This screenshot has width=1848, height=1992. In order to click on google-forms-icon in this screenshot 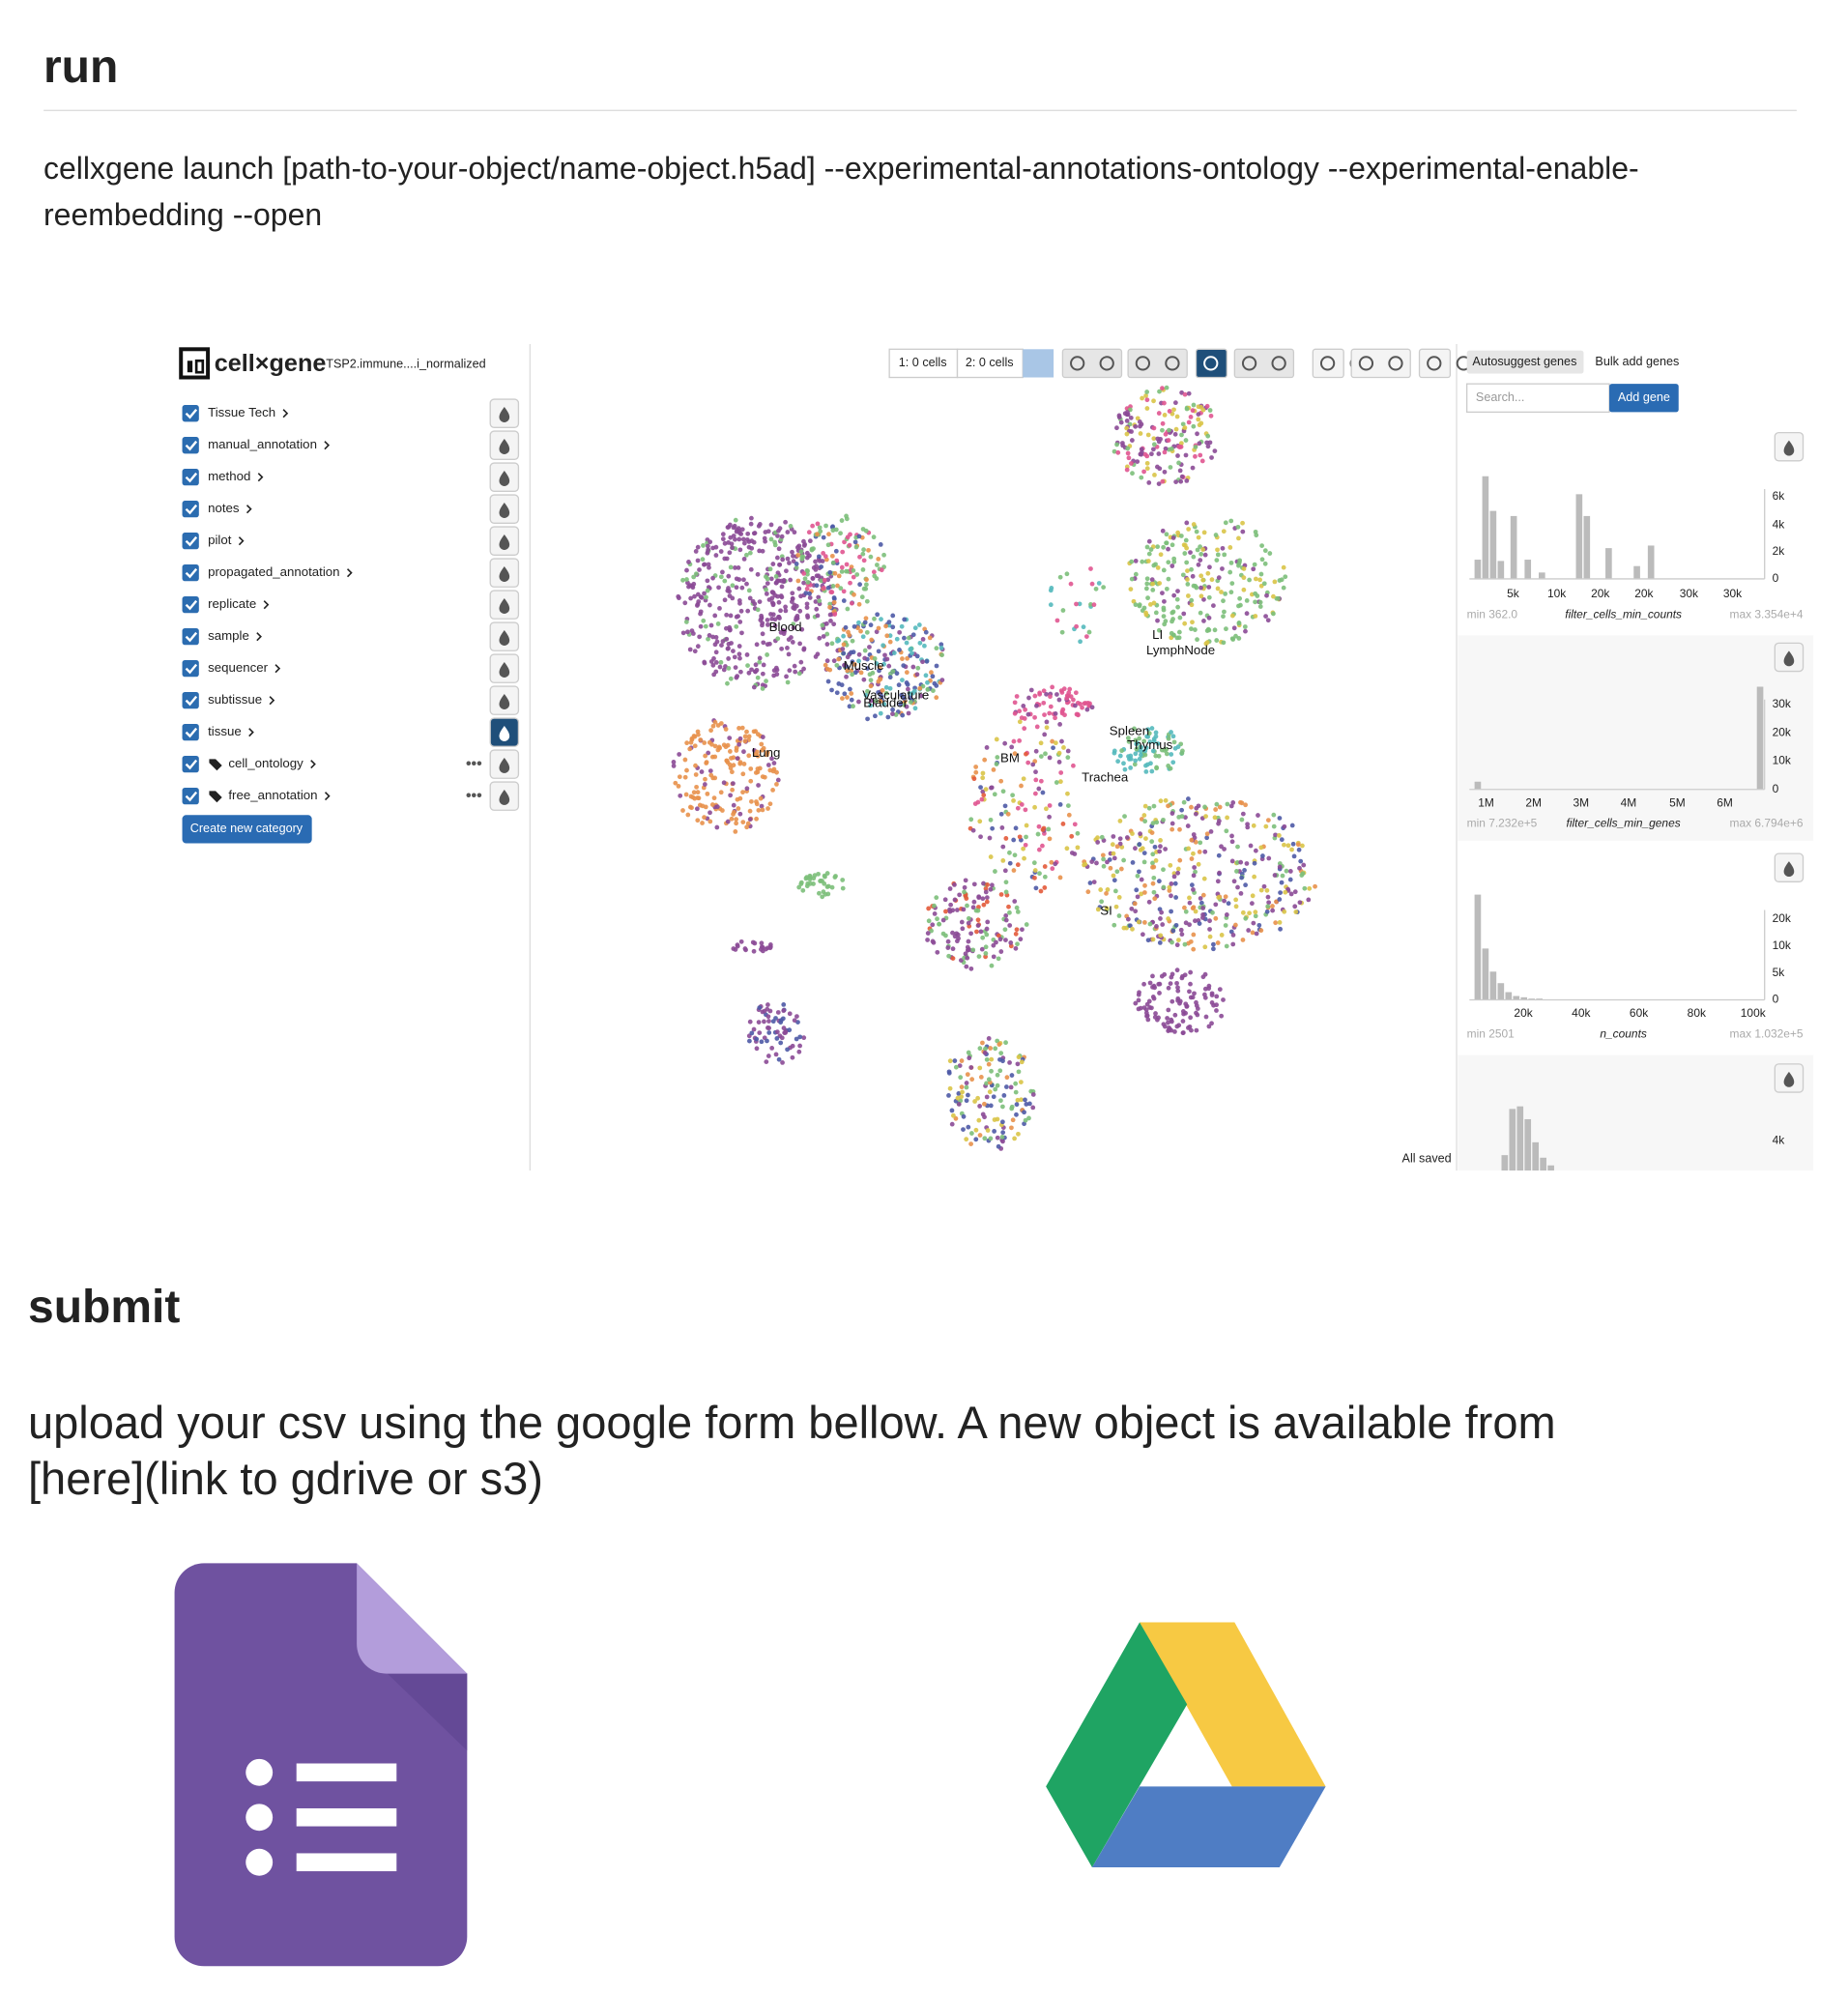, I will do `click(321, 1765)`.